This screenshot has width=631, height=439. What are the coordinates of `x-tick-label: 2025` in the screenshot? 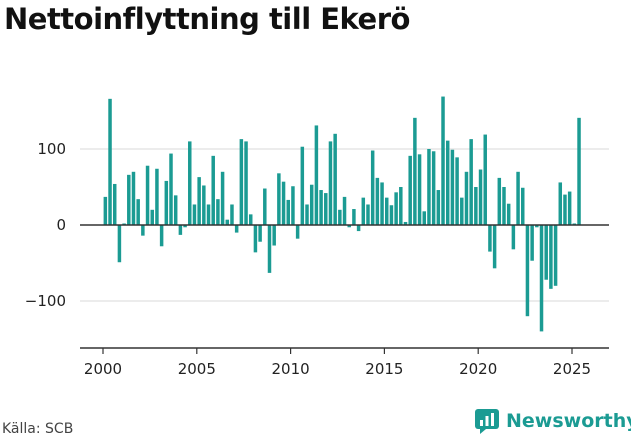 It's located at (572, 369).